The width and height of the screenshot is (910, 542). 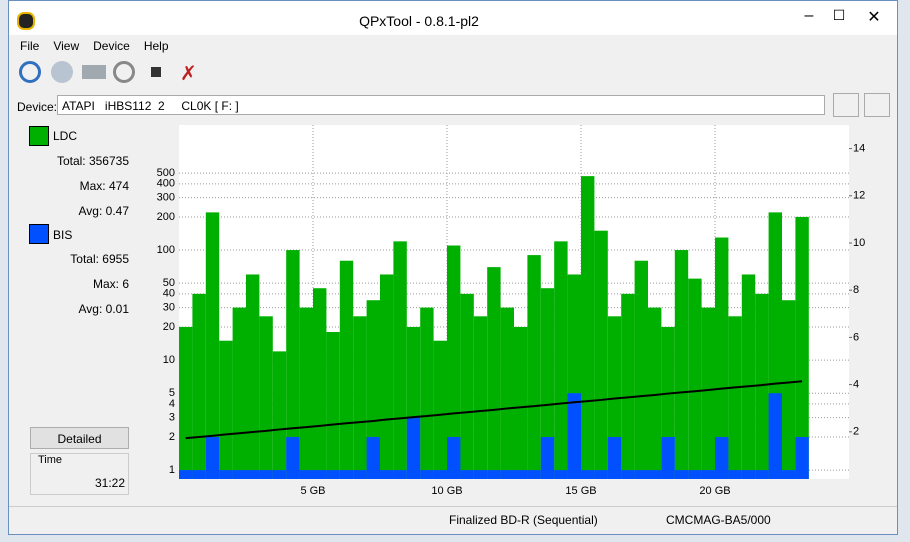 I want to click on settings-tool: ✗, so click(x=188, y=74).